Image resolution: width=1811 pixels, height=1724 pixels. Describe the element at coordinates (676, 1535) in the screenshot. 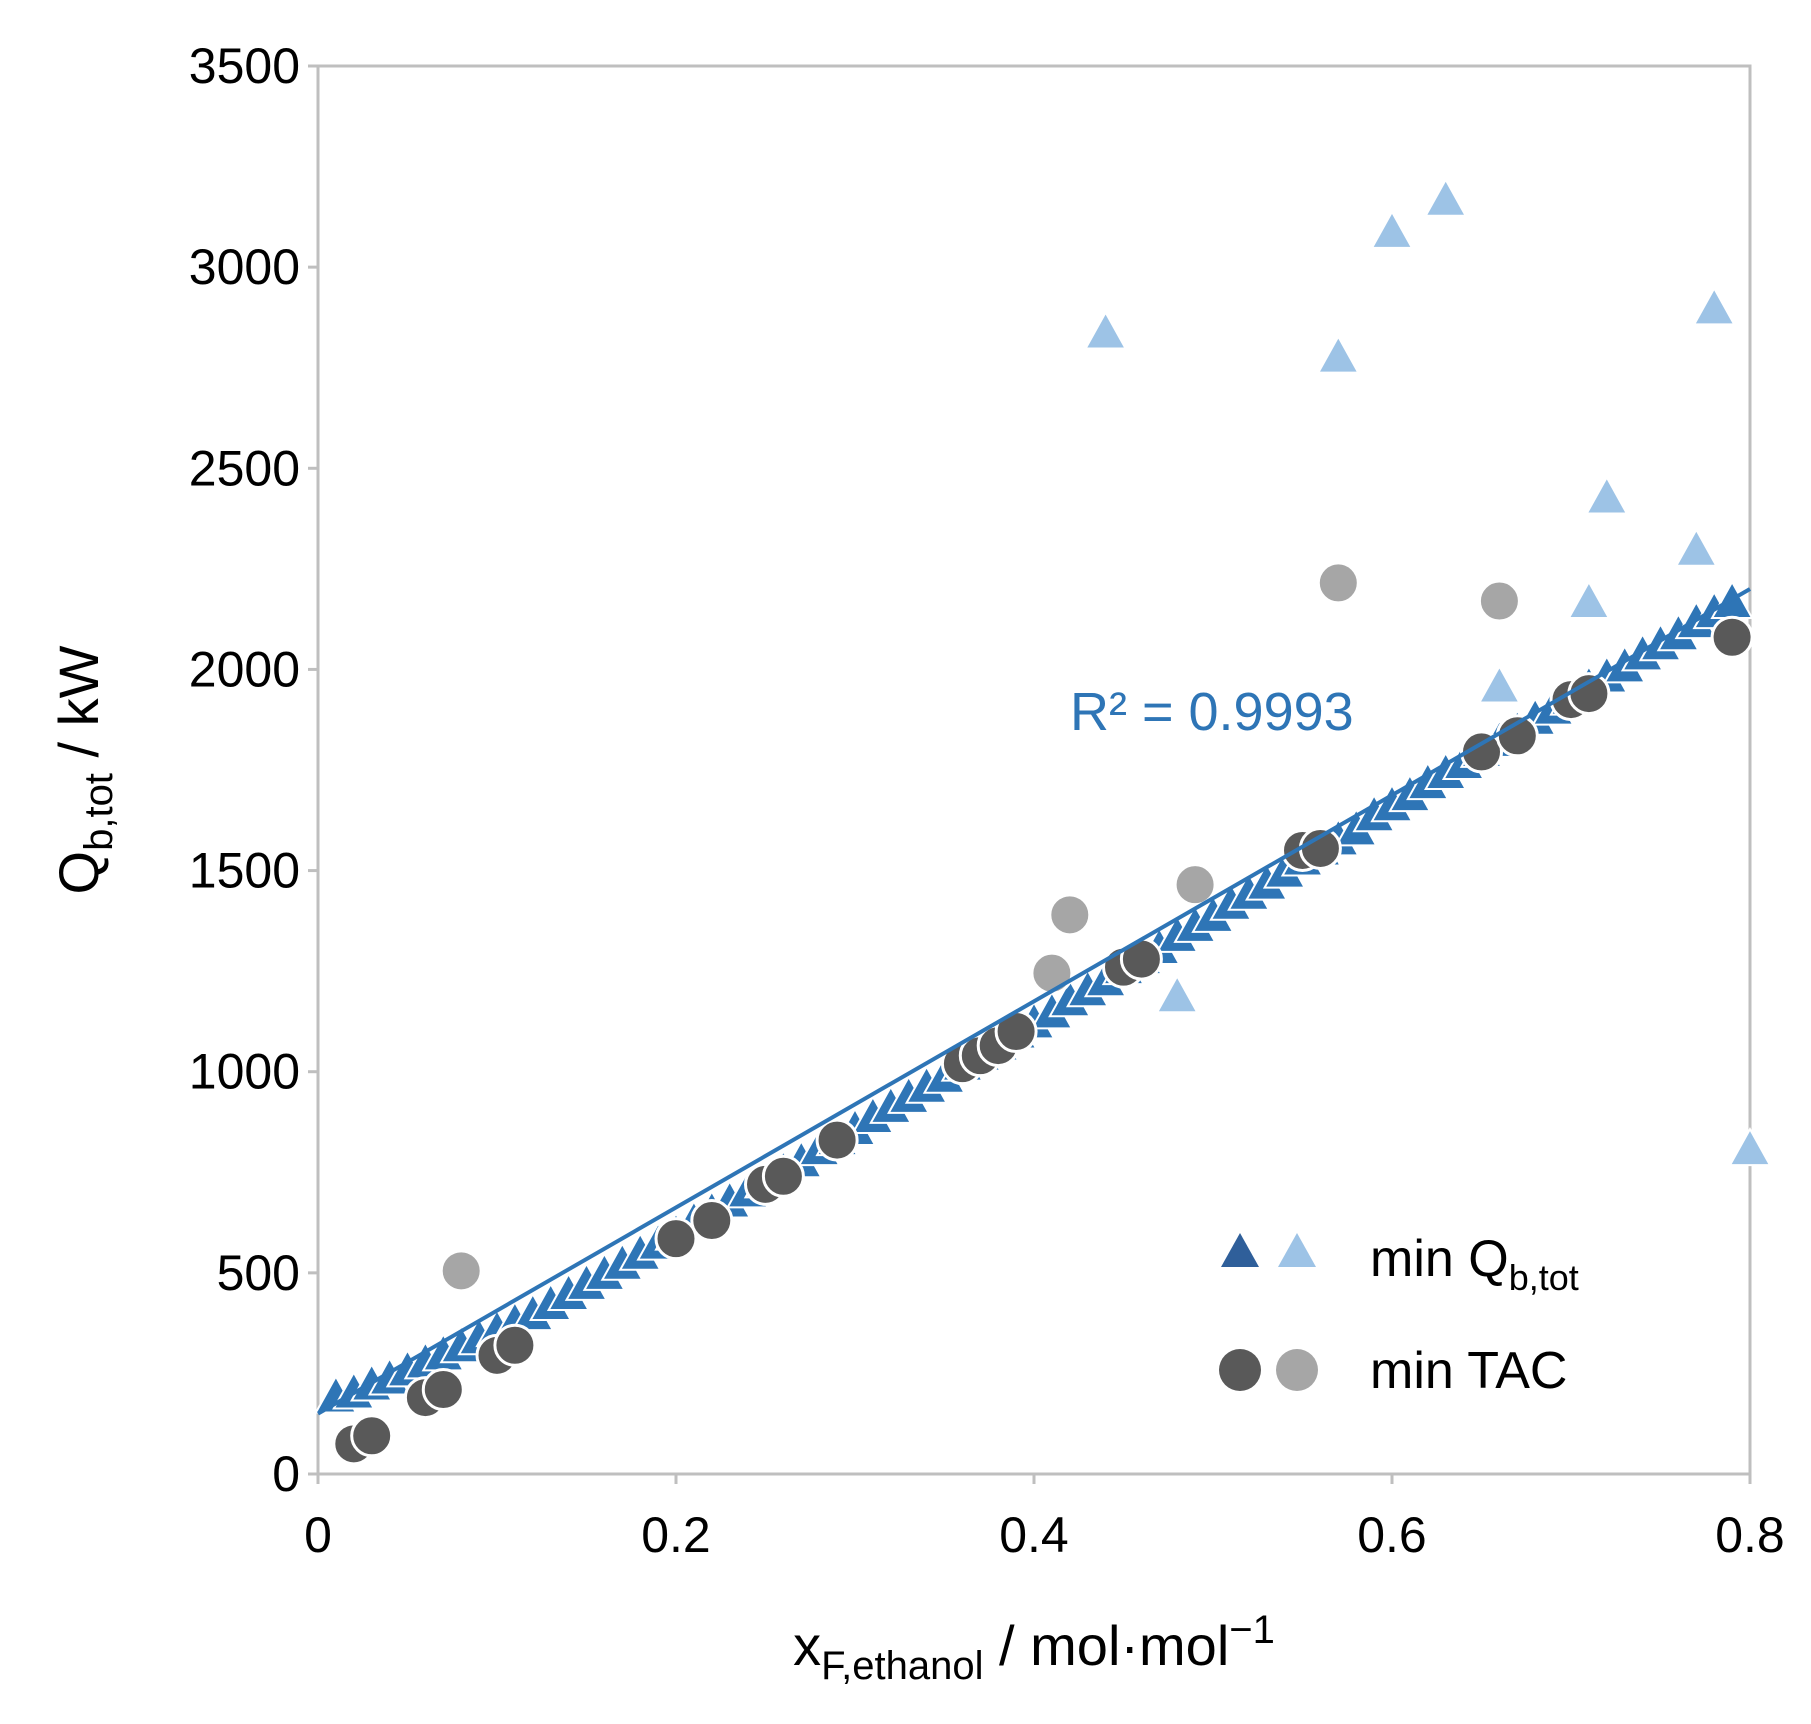

I see `x-tick-label: 0.2` at that location.